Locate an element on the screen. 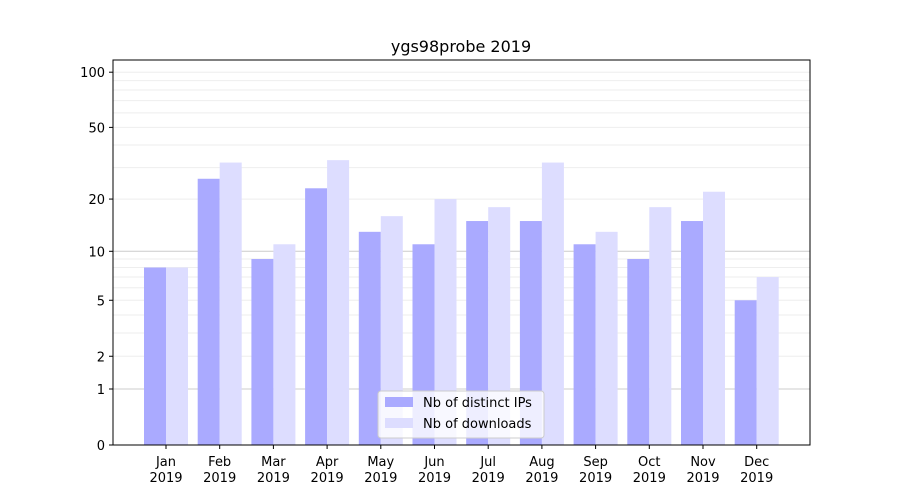 This screenshot has width=900, height=504. legend-label: Nb of downloads is located at coordinates (477, 424).